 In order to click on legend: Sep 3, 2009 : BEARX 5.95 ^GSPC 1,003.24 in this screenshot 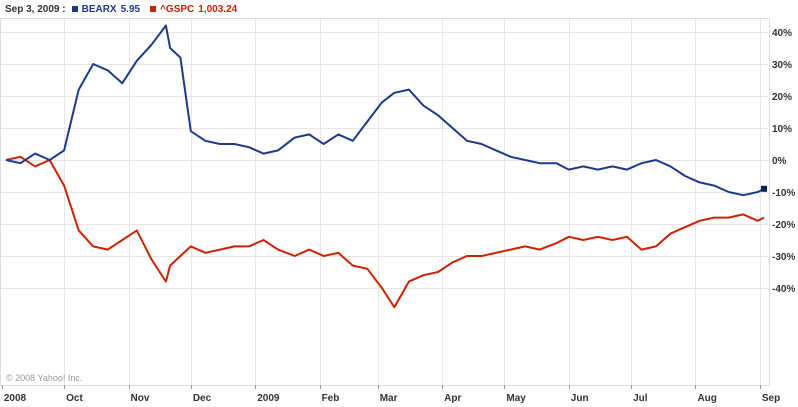, I will do `click(126, 9)`.